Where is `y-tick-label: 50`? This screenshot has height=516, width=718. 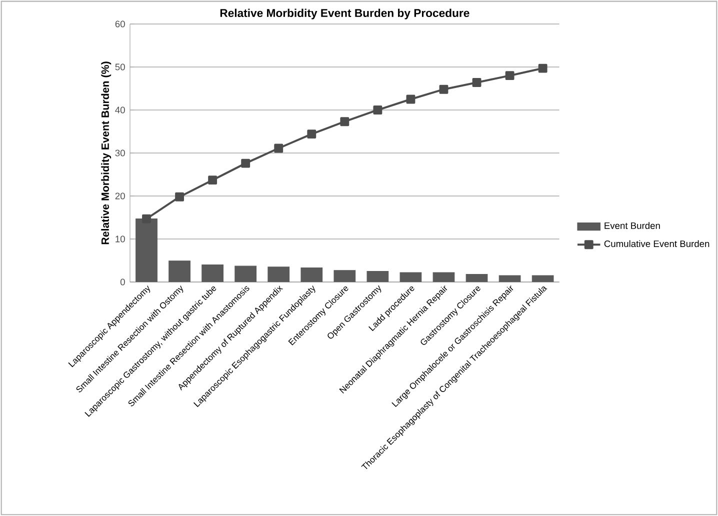 y-tick-label: 50 is located at coordinates (120, 67).